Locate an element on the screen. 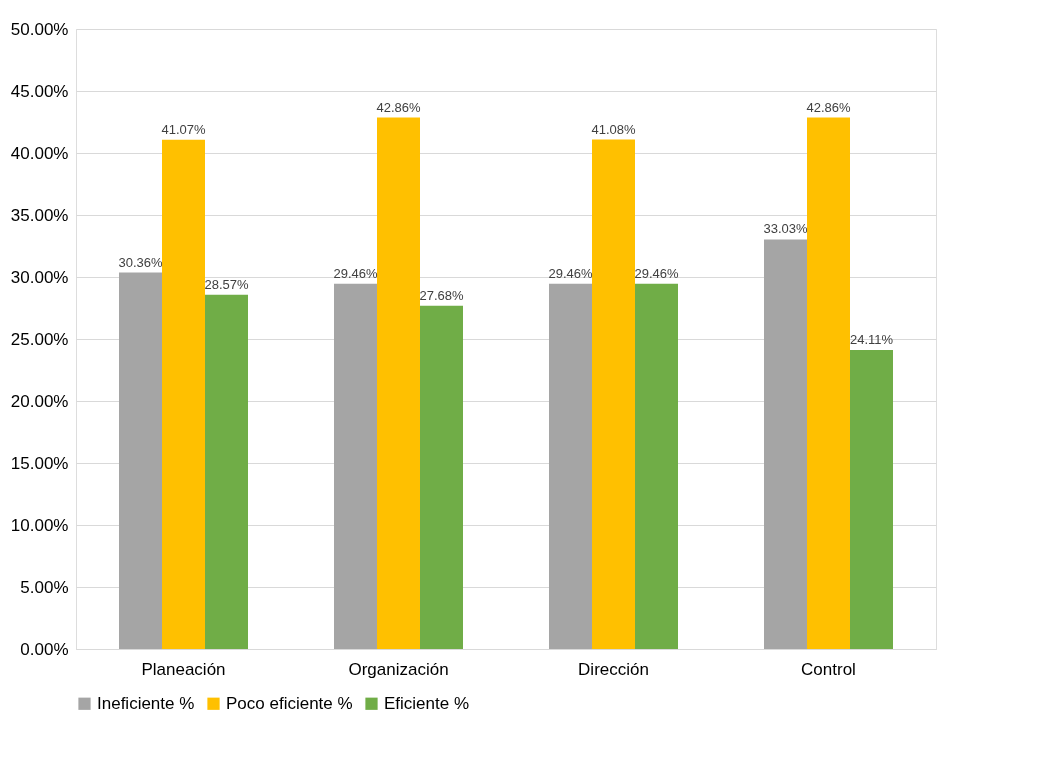 This screenshot has width=1051, height=774. y-tick-label: 15.00% is located at coordinates (39, 463).